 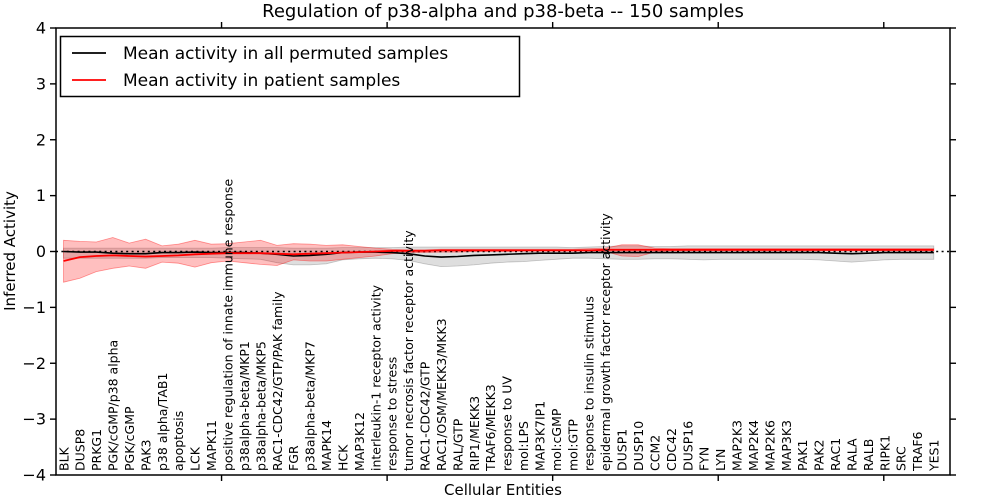 What do you see at coordinates (802, 455) in the screenshot?
I see `x-category-label: PAK1` at bounding box center [802, 455].